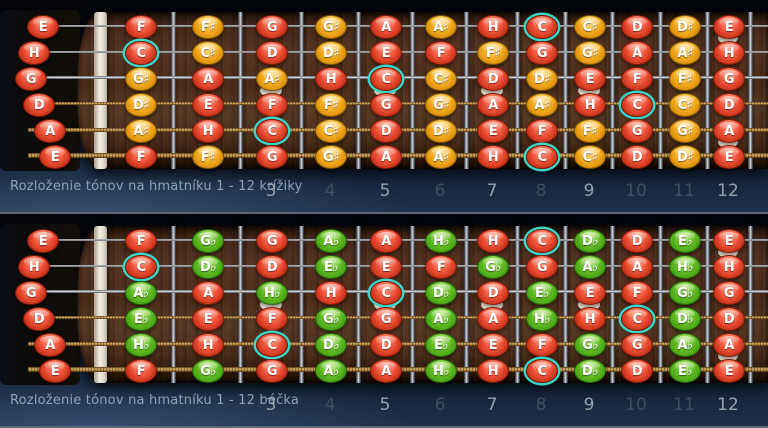 This screenshot has height=428, width=768. I want to click on note-marker: C♯, so click(685, 105).